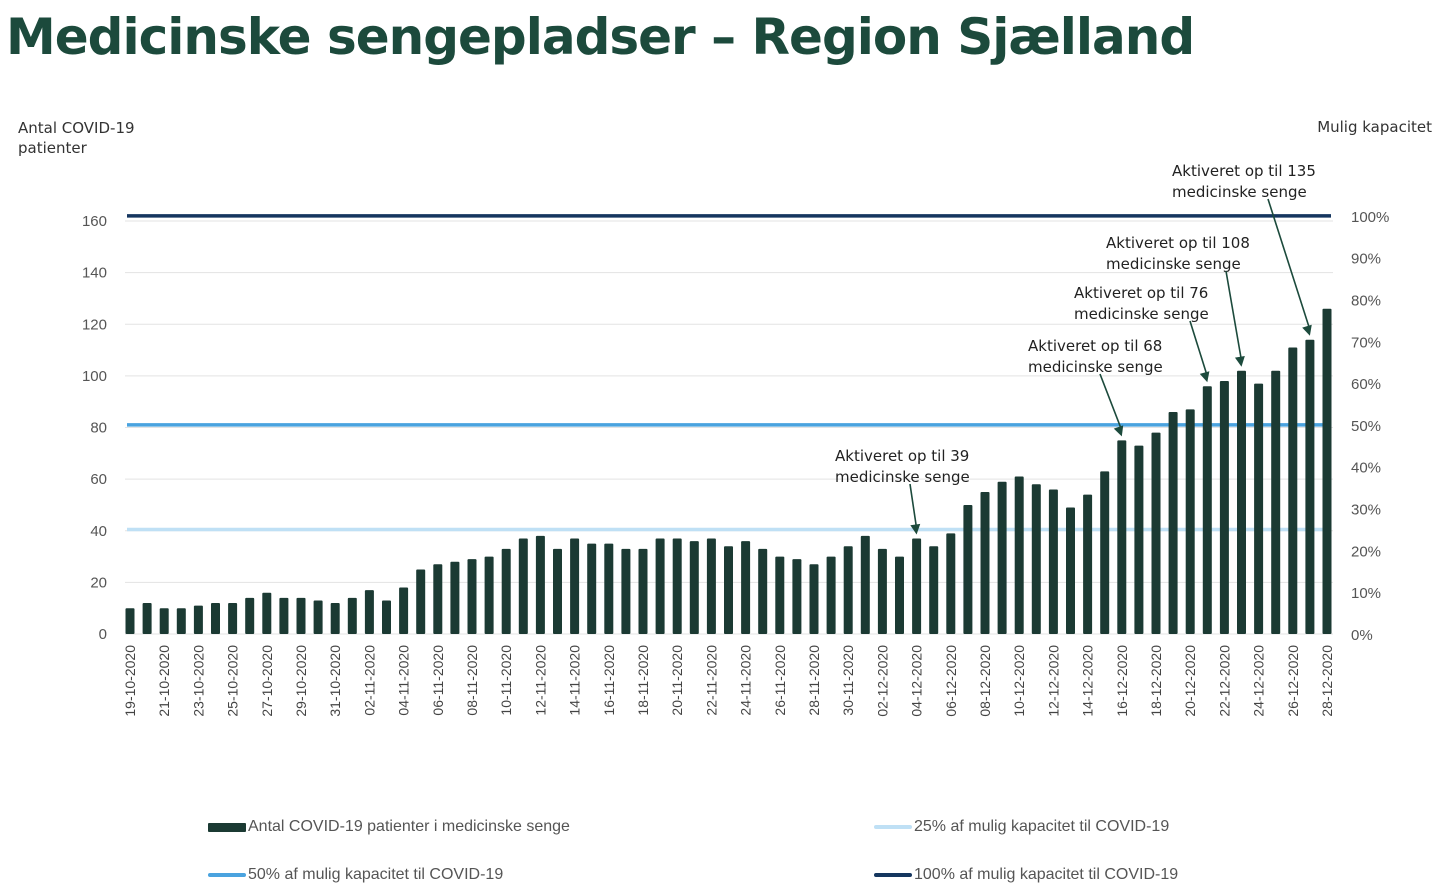 This screenshot has width=1440, height=896. Describe the element at coordinates (1259, 681) in the screenshot. I see `x-tick-label: 24-12-2020` at that location.